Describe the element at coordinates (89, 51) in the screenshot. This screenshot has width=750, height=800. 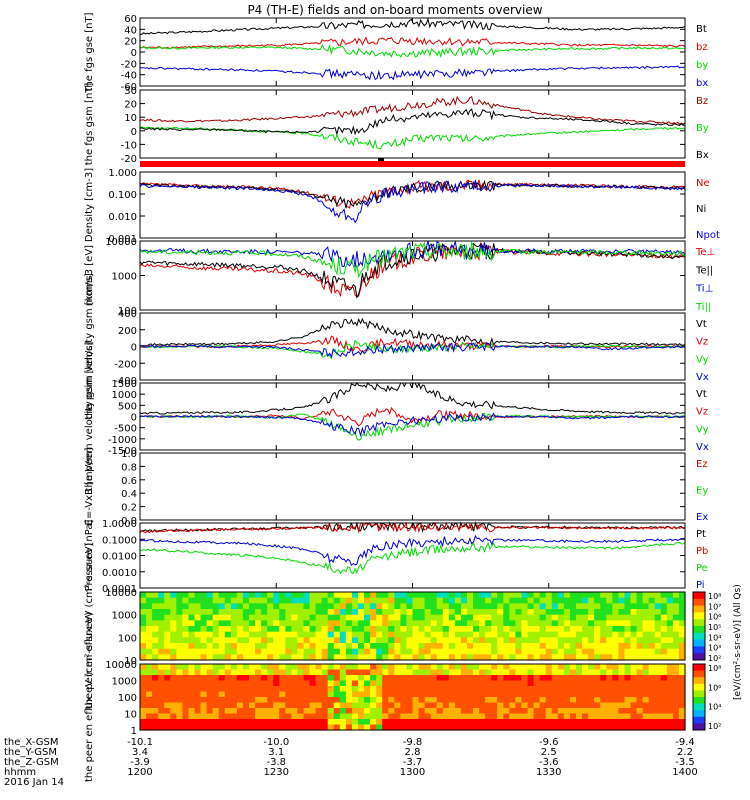
I see `panel-ylabel: the fgs gse [nT]` at that location.